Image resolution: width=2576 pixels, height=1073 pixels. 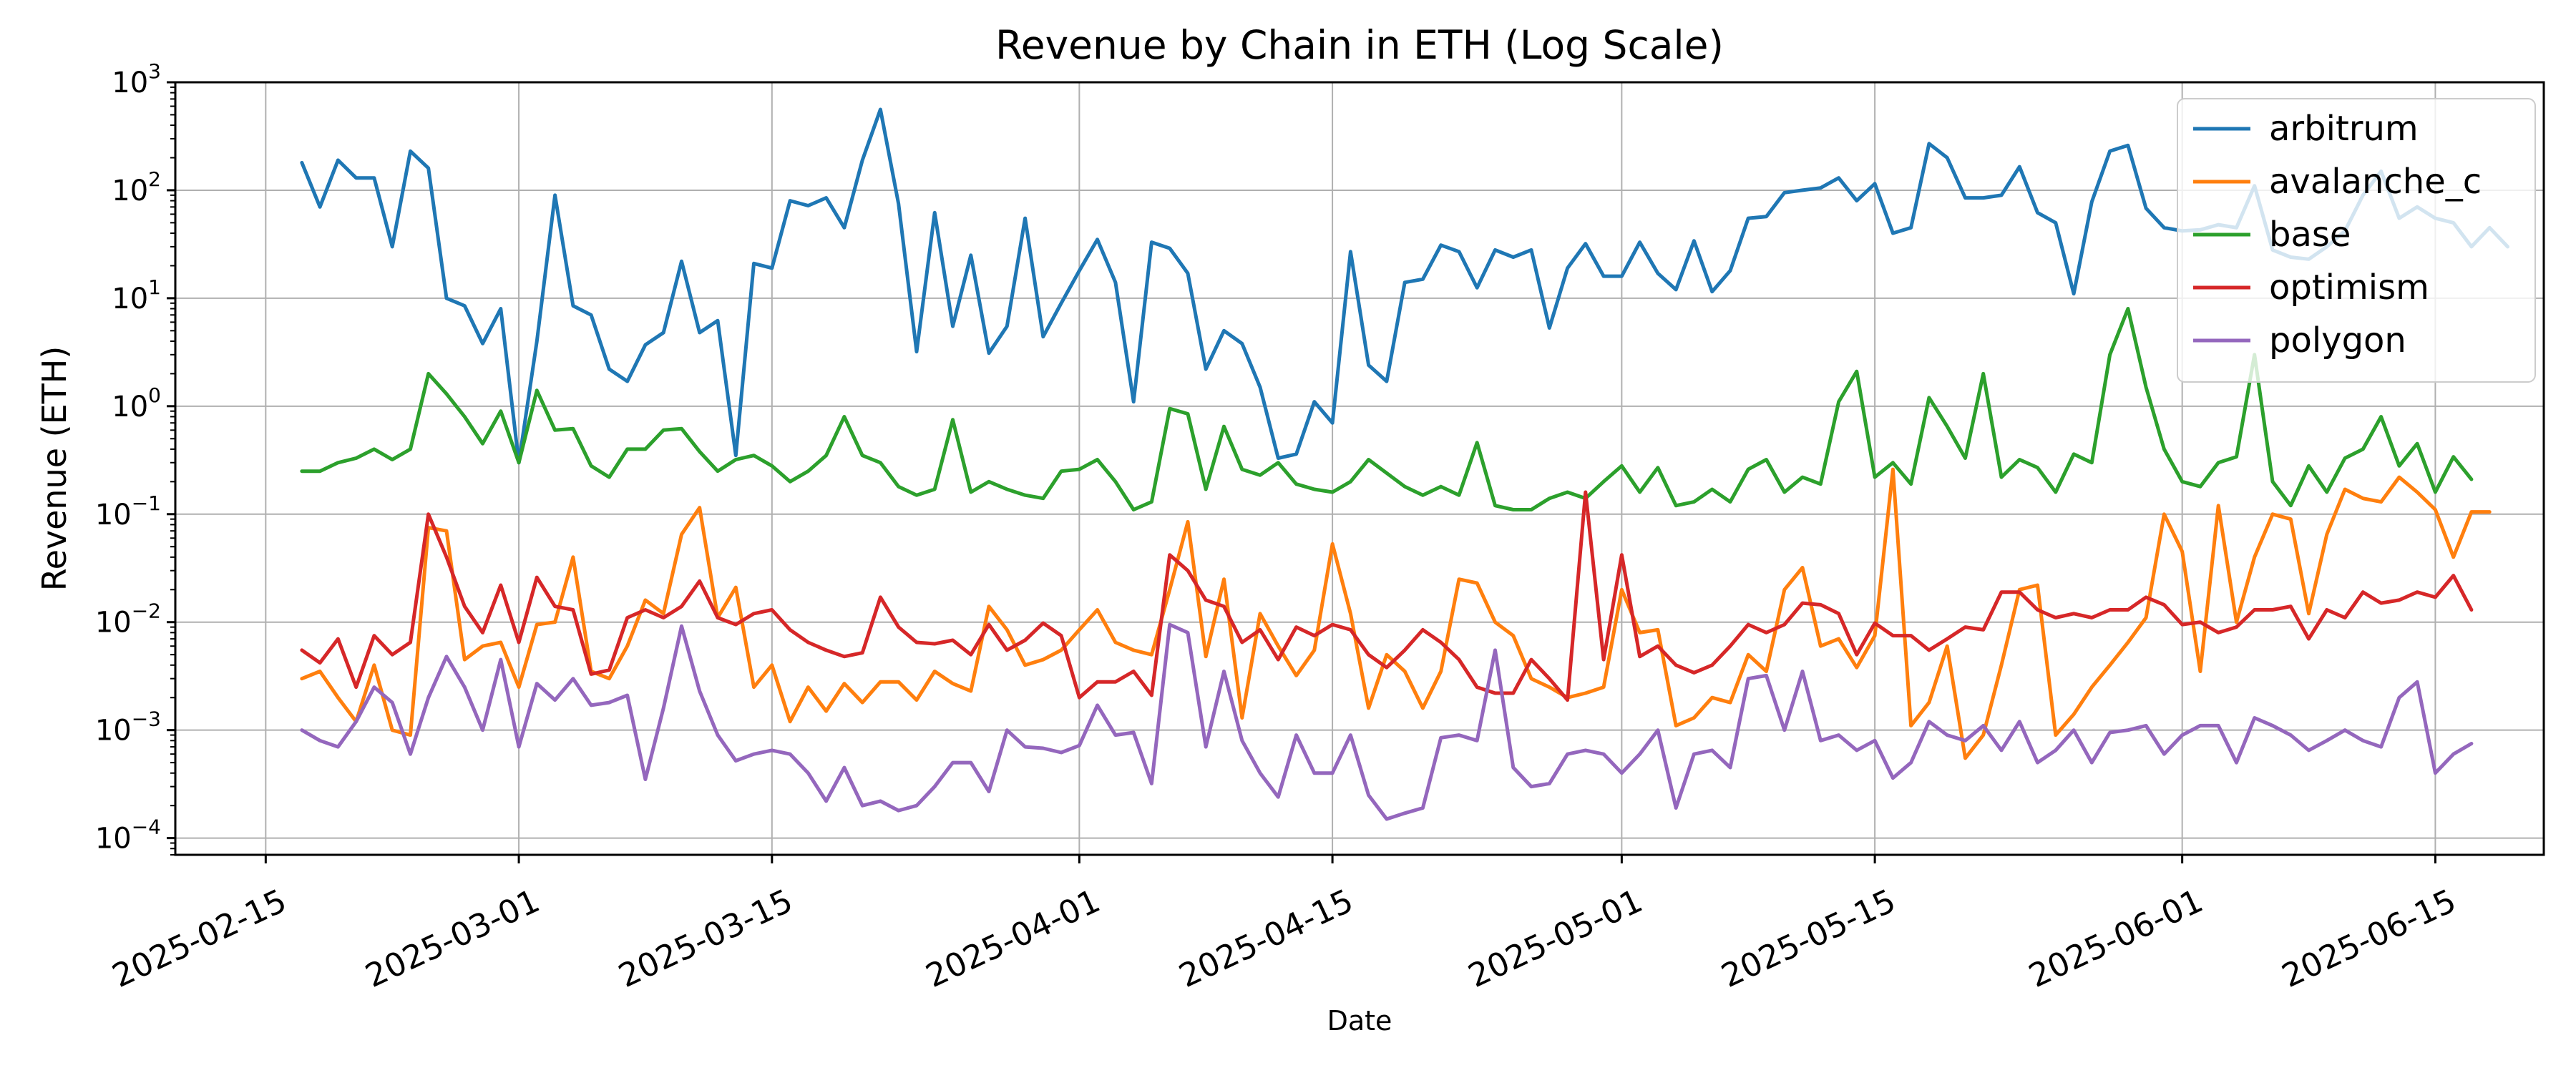 What do you see at coordinates (1359, 45) in the screenshot?
I see `chart-title: Revenue by Chain in ETH (Log Scale)` at bounding box center [1359, 45].